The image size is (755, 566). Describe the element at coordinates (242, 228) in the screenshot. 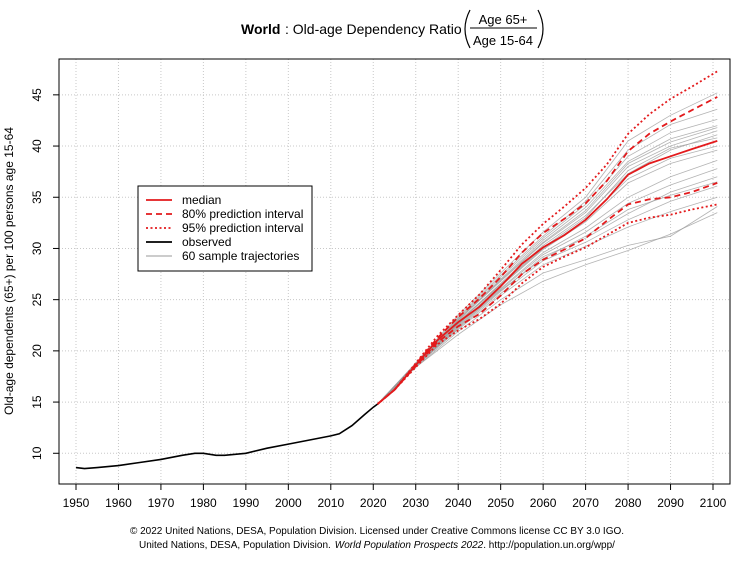

I see `legend-label: 95% prediction interval` at that location.